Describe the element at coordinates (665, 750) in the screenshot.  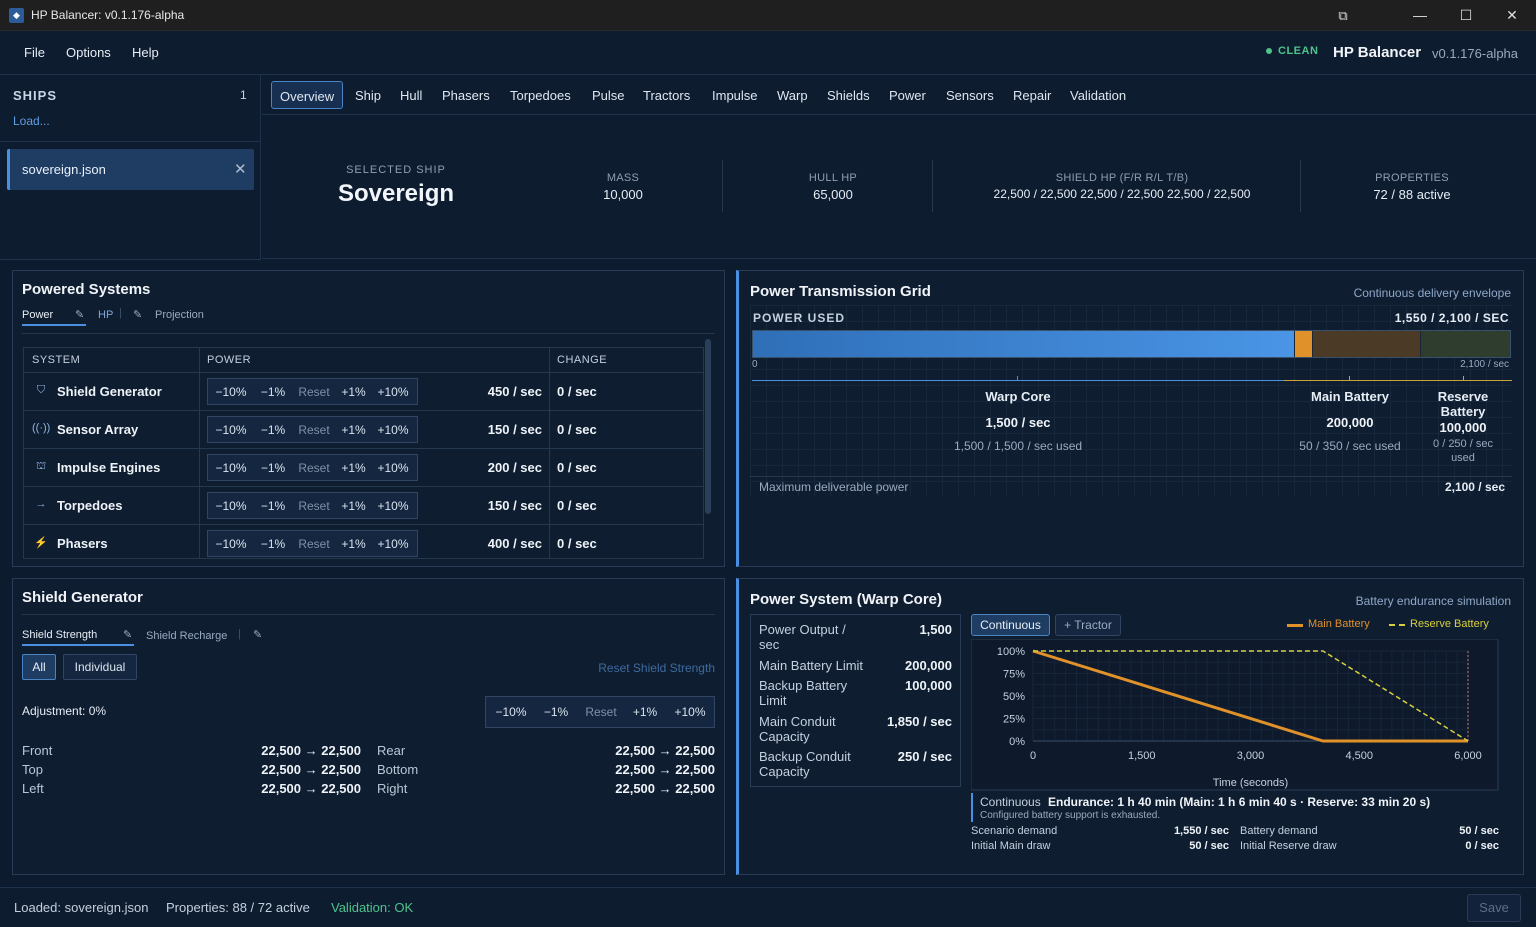
I see `facing-value: 22,500 → 22,500` at that location.